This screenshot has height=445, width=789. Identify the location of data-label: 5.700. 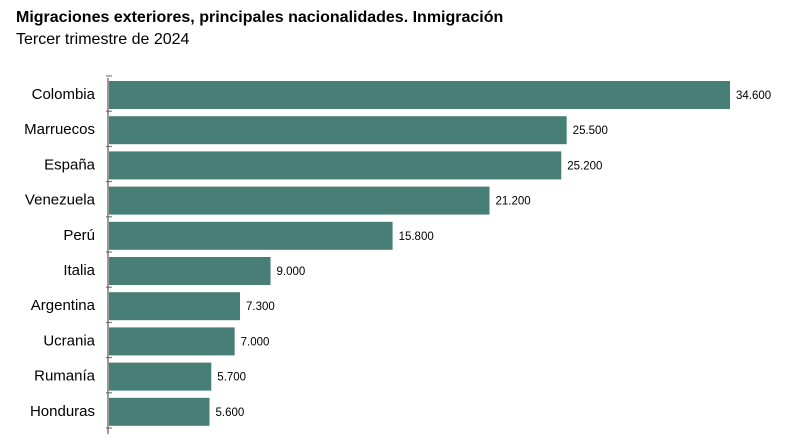
(231, 378).